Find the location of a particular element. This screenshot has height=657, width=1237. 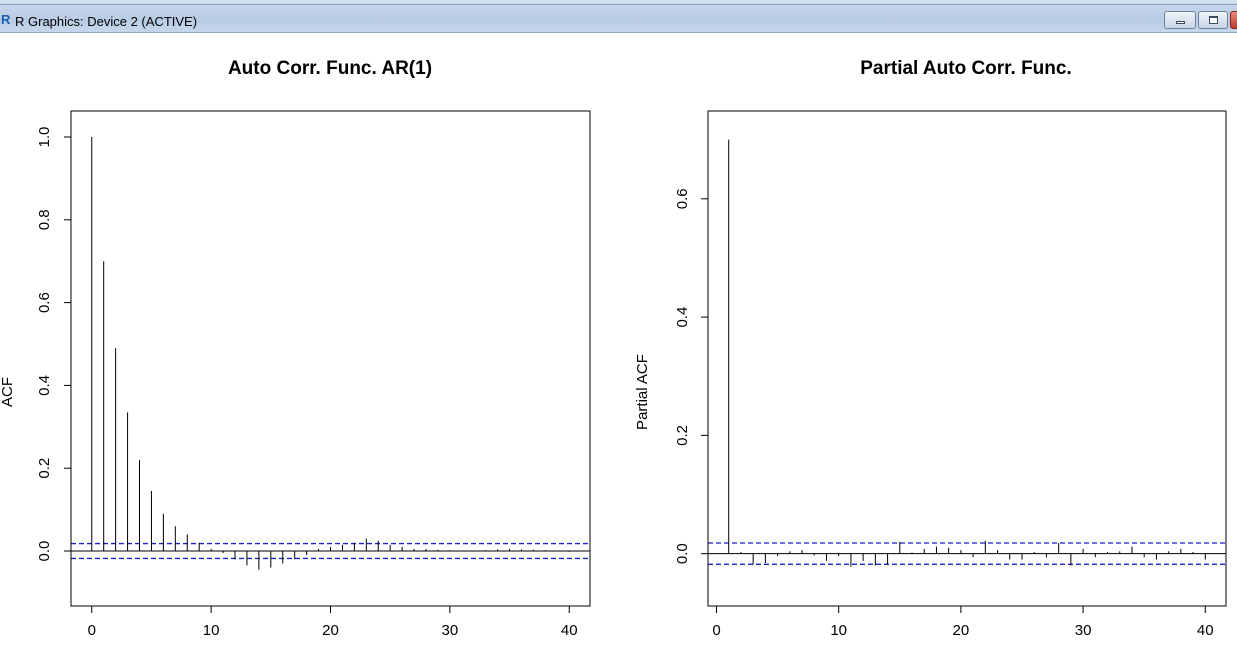

maximize-button is located at coordinates (1213, 20).